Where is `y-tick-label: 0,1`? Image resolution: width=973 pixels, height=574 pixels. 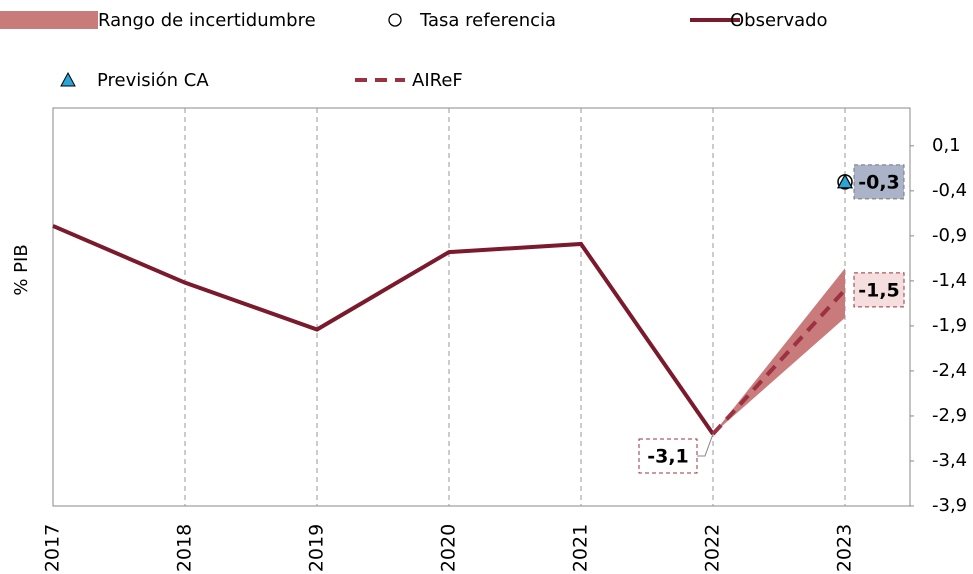 y-tick-label: 0,1 is located at coordinates (946, 145).